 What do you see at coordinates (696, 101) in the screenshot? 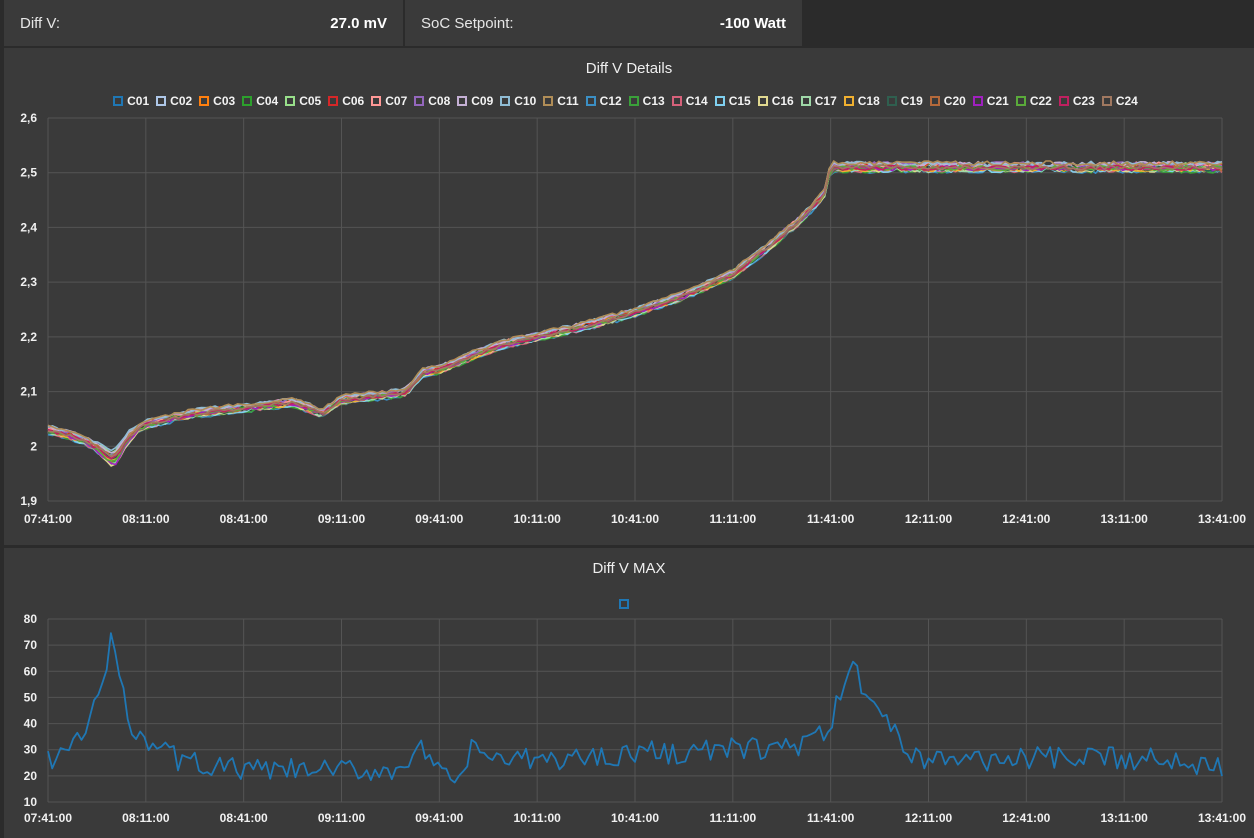
I see `legend-label: C14` at bounding box center [696, 101].